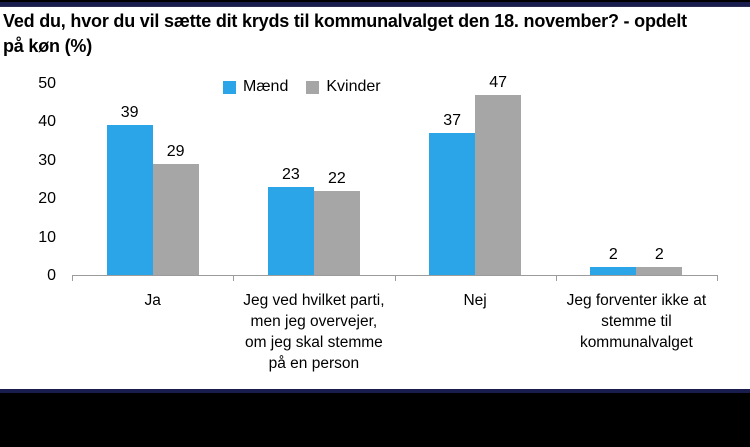 The image size is (750, 447). I want to click on bar-value-label: 37, so click(452, 120).